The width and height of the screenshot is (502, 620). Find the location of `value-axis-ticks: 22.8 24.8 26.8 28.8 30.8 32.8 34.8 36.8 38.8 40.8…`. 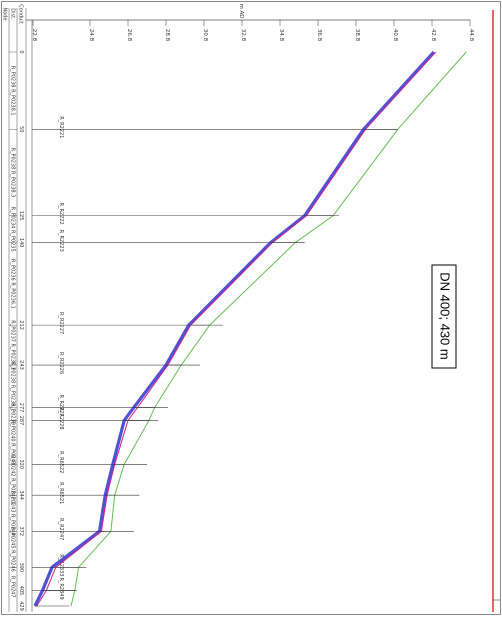

value-axis-ticks: 22.8 24.8 26.8 28.8 30.8 32.8 34.8 36.8 38.8 40.8… is located at coordinates (252, 31).